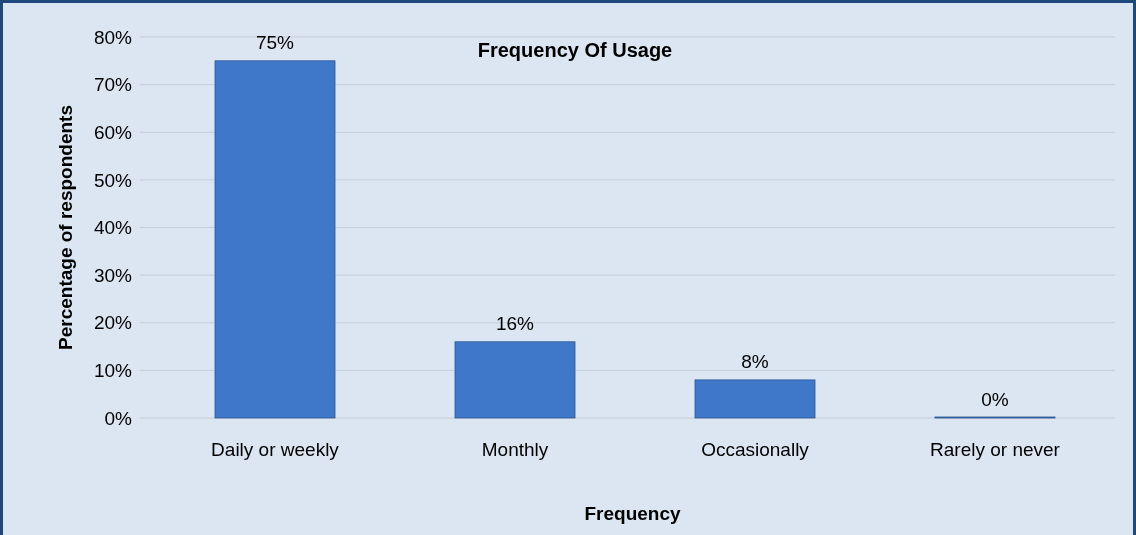  What do you see at coordinates (113, 228) in the screenshot?
I see `y-tick-label: 40%` at bounding box center [113, 228].